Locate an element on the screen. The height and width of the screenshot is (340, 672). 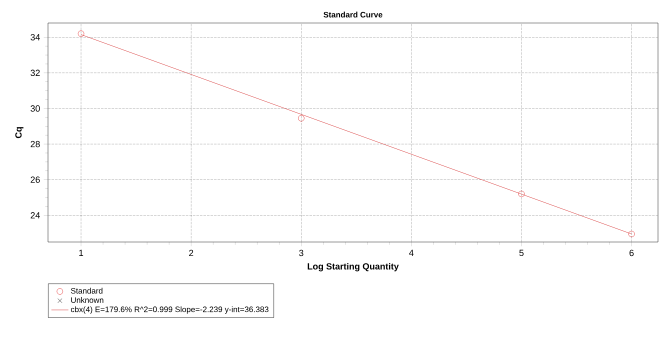
y-tick-label: 32 is located at coordinates (35, 73).